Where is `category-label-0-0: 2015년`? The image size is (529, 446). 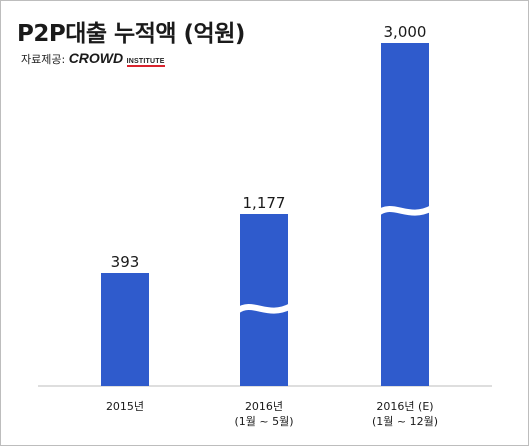 category-label-0-0: 2015년 is located at coordinates (125, 406).